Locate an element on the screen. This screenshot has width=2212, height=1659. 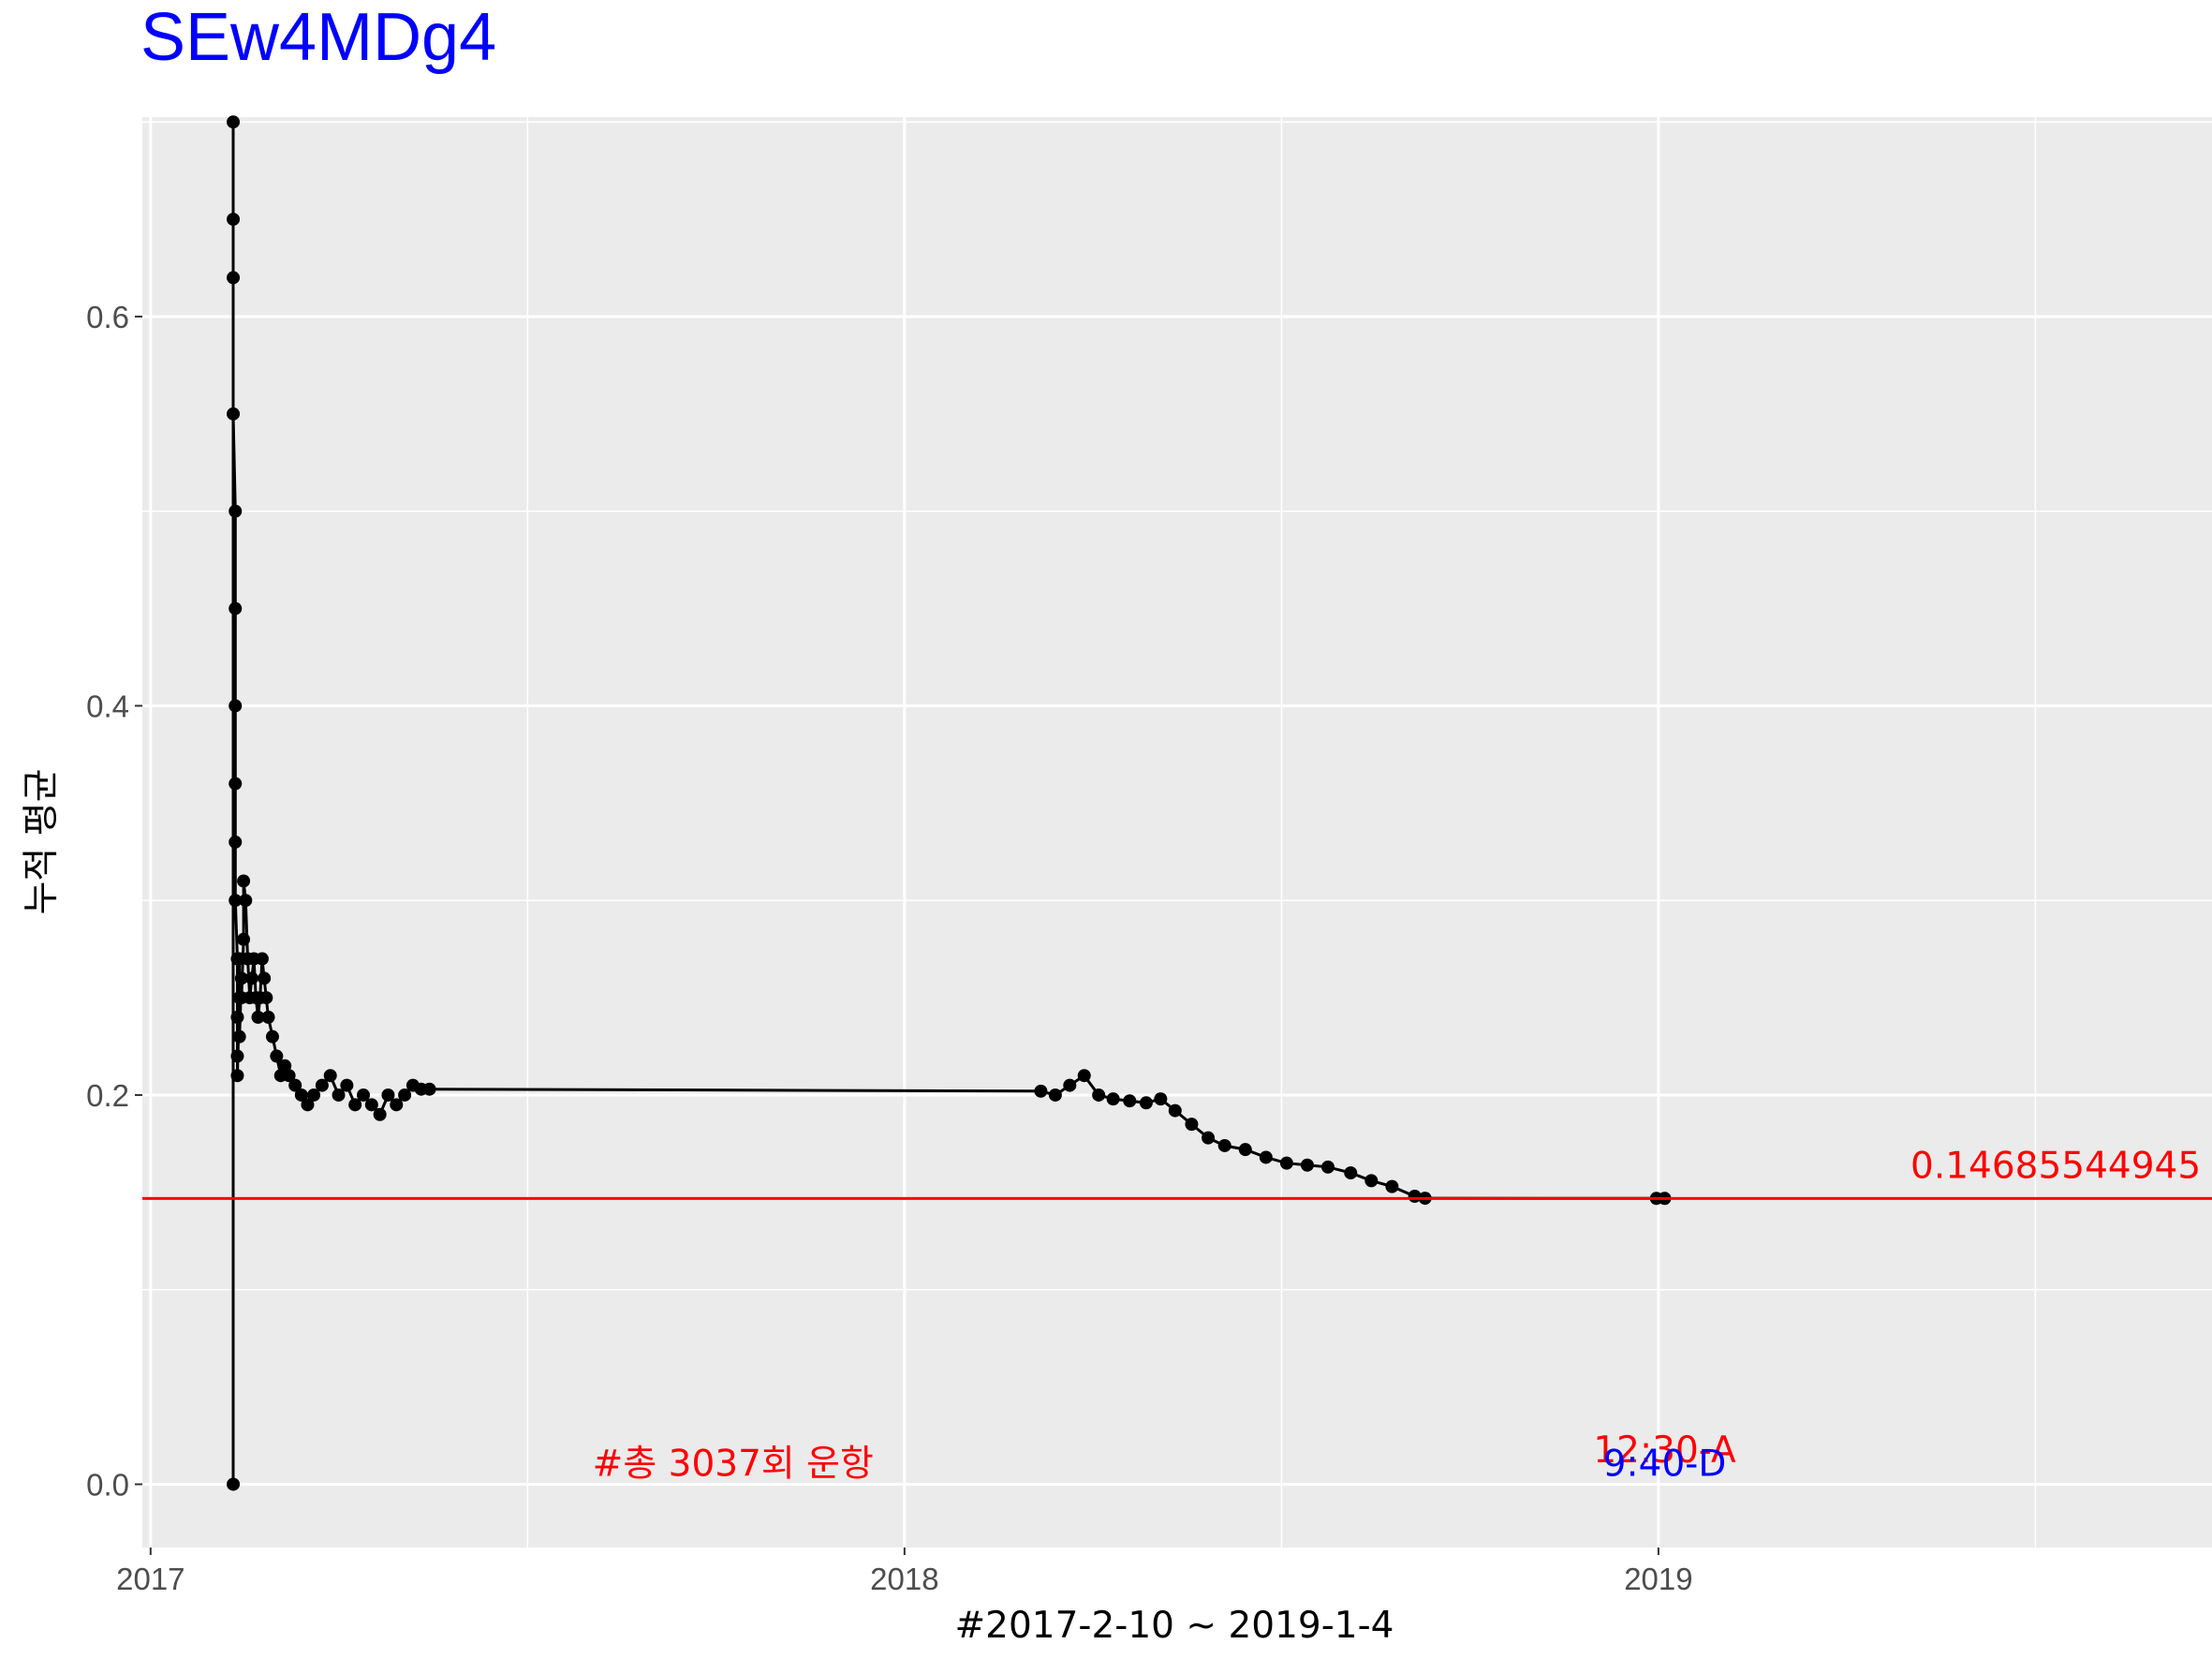
x-tick-label: 2019 is located at coordinates (1658, 1579).